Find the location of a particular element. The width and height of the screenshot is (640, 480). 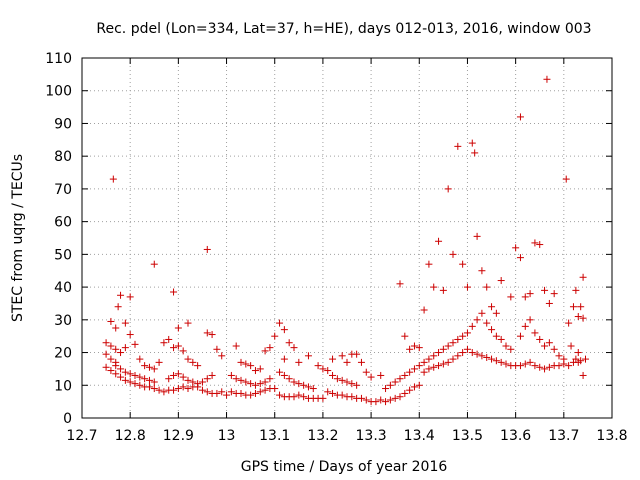

x-tick-label: 12.8 is located at coordinates (130, 436).